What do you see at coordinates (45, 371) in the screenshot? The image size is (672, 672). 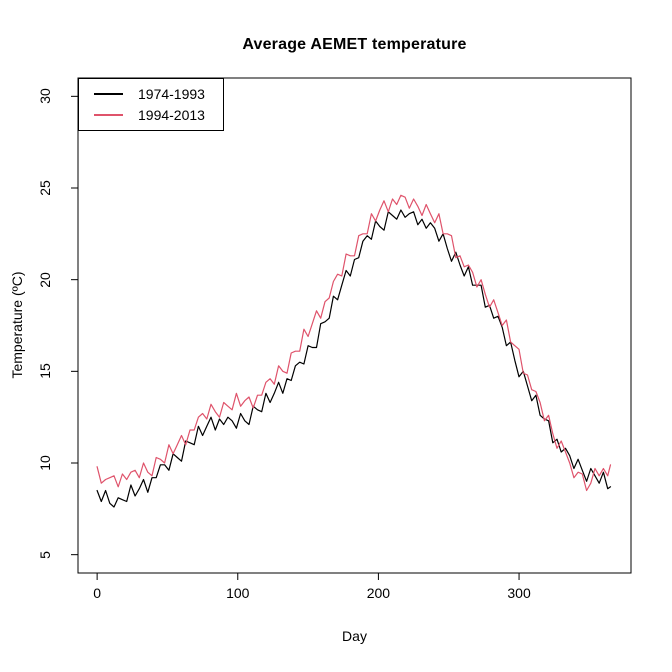 I see `y-tick-label: 15` at bounding box center [45, 371].